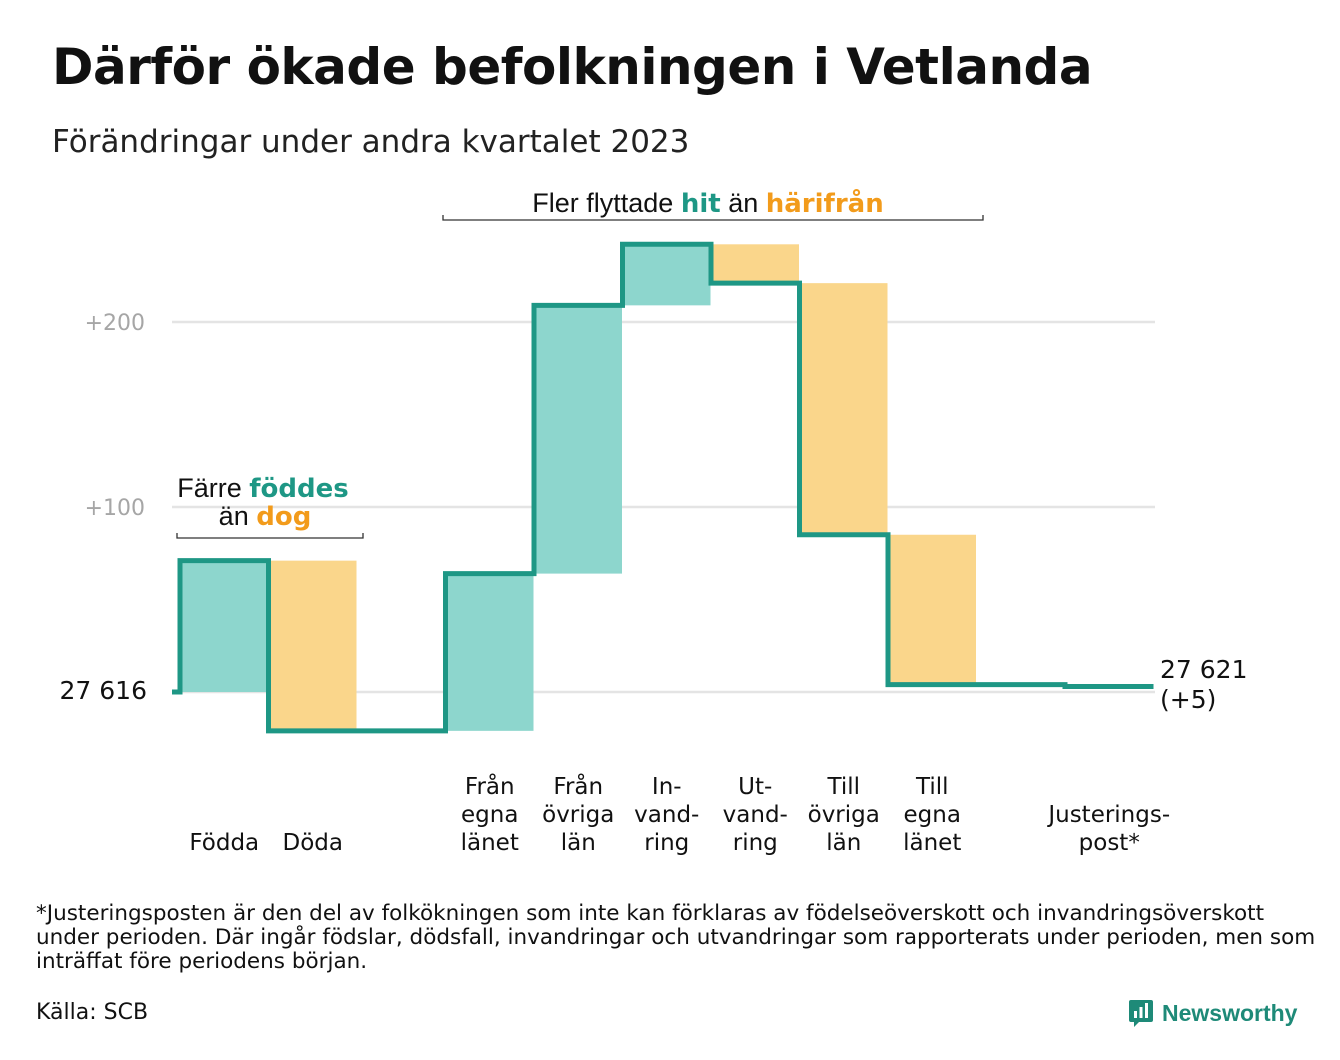 Image resolution: width=1340 pixels, height=1060 pixels. What do you see at coordinates (224, 843) in the screenshot?
I see `category-label: Födda` at bounding box center [224, 843].